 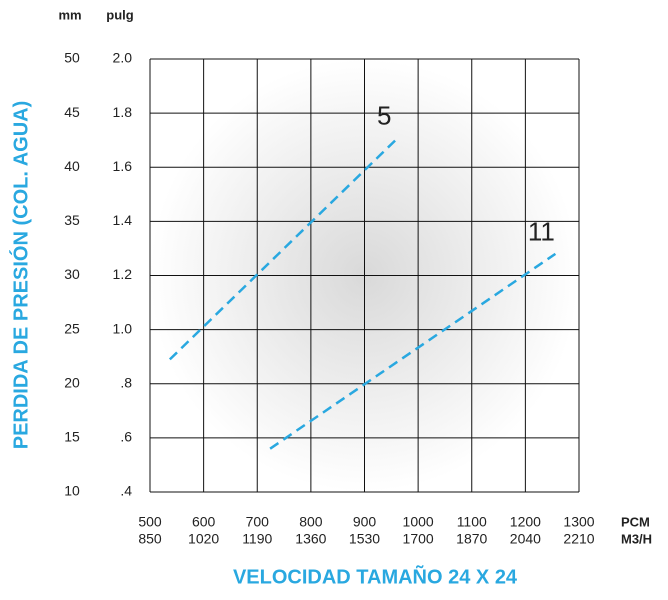 What do you see at coordinates (72, 58) in the screenshot?
I see `y2-tick-label: 50` at bounding box center [72, 58].